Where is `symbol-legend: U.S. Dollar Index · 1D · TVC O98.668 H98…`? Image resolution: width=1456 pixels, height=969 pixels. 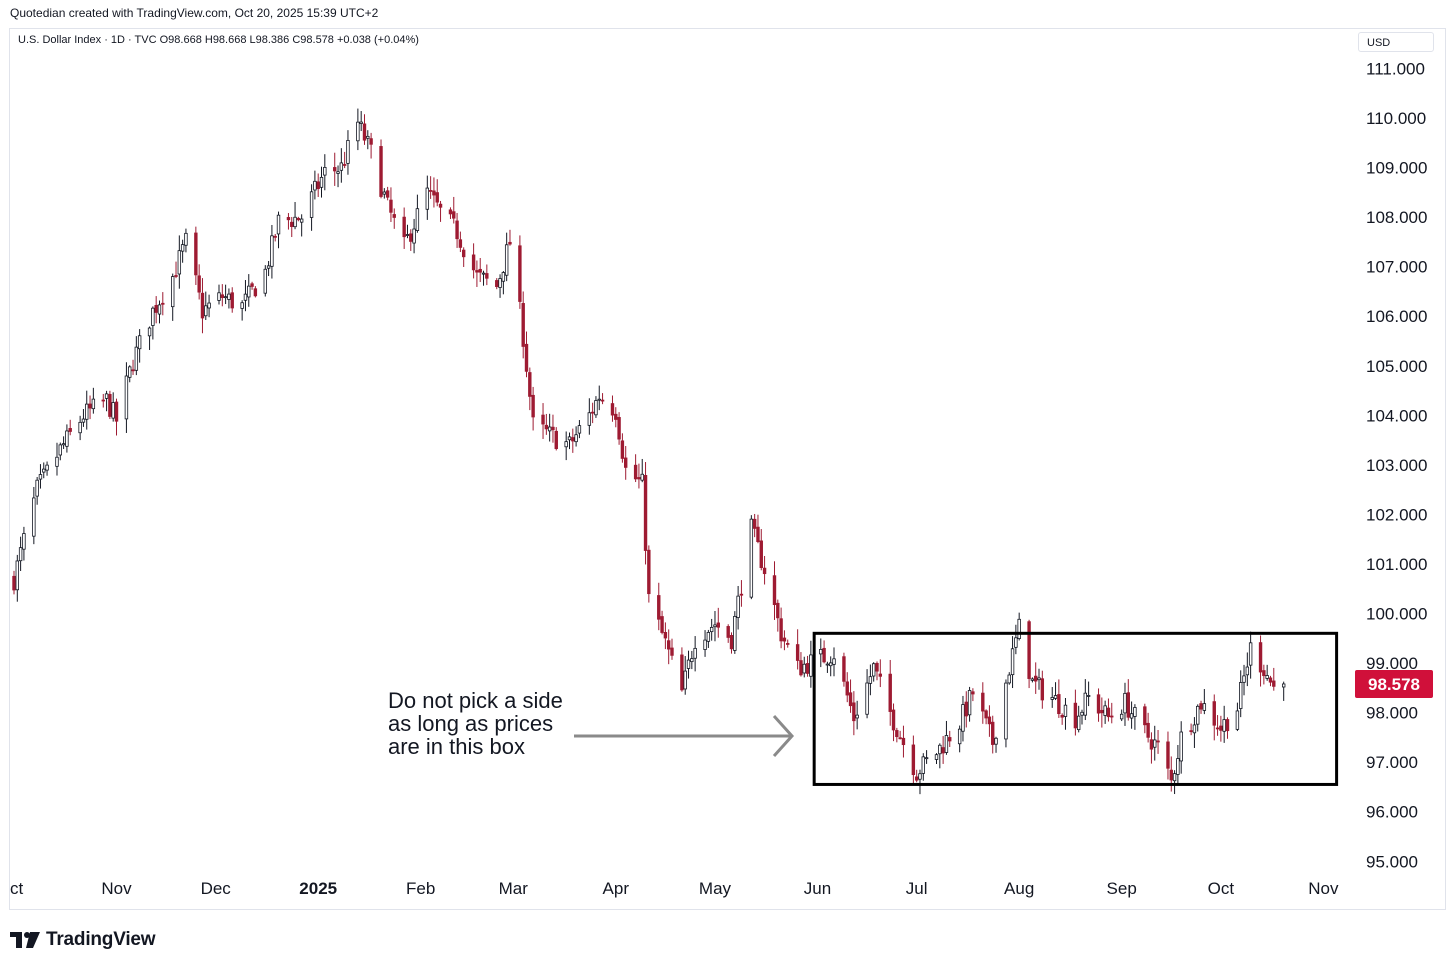 symbol-legend: U.S. Dollar Index · 1D · TVC O98.668 H98… is located at coordinates (218, 40).